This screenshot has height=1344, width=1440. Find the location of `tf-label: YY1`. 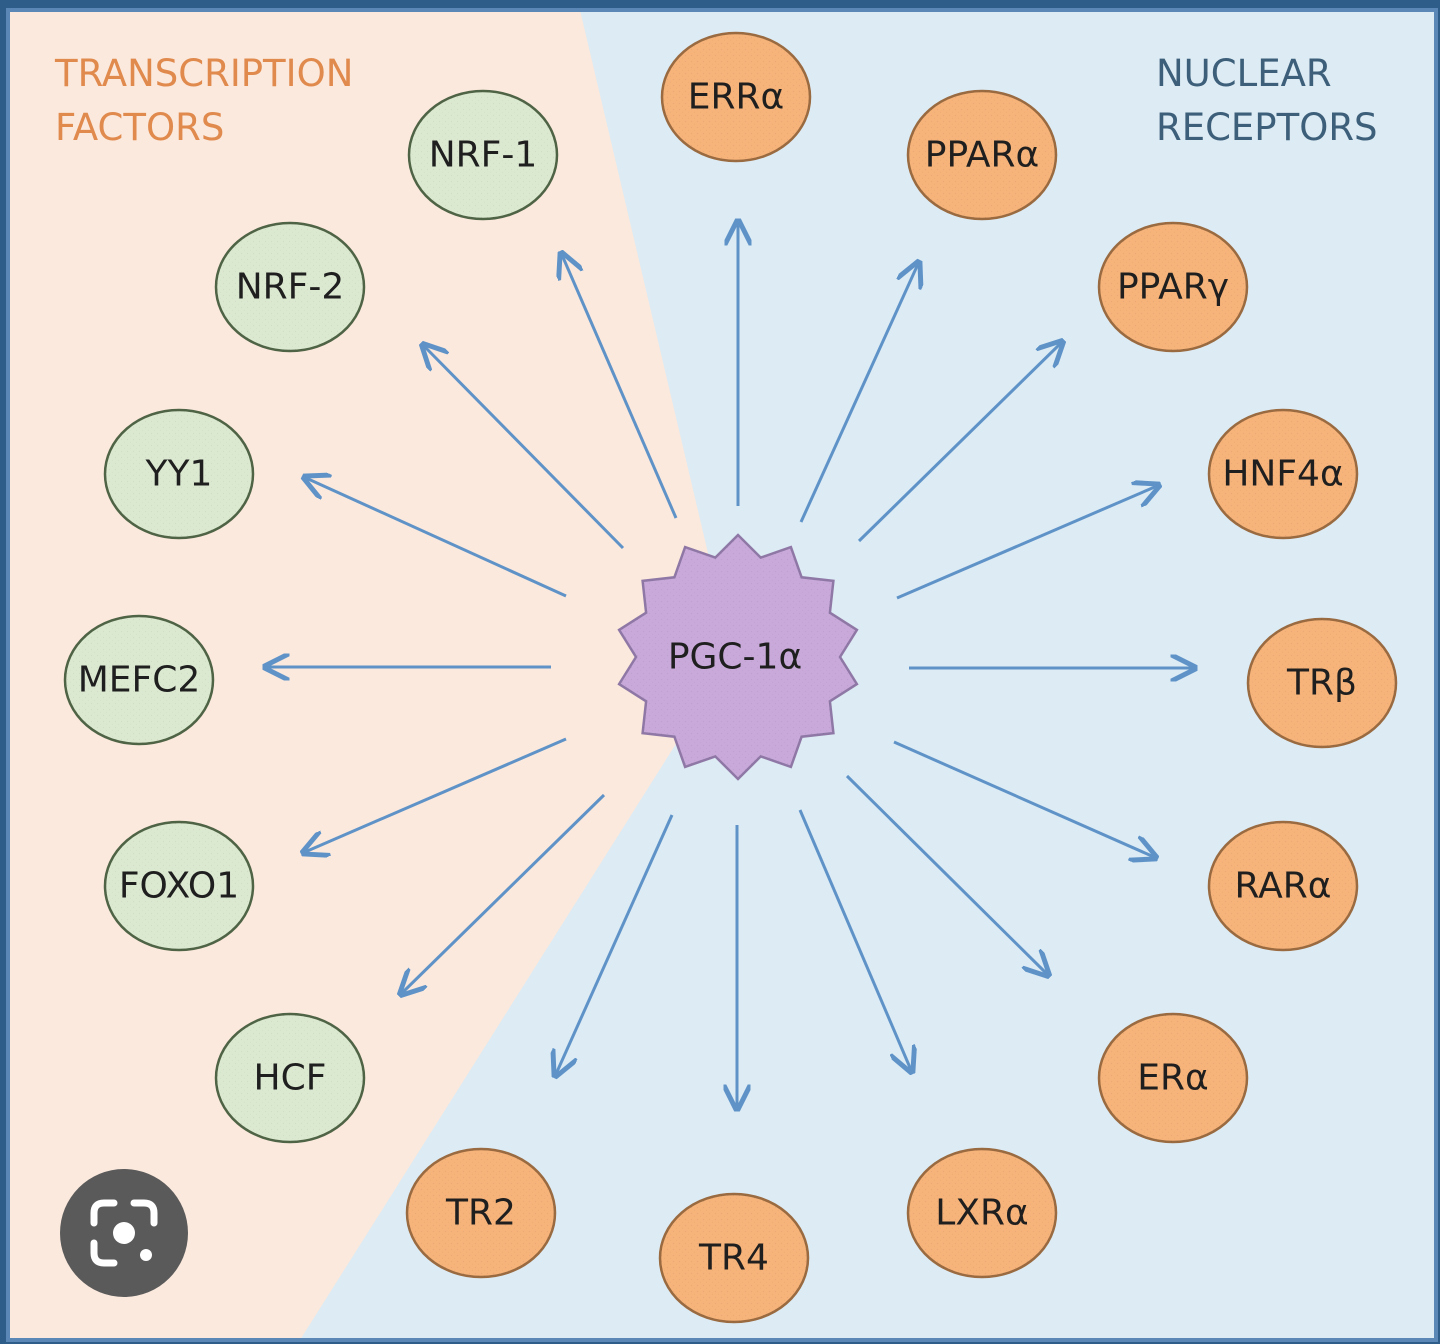

tf-label: YY1 is located at coordinates (179, 474).